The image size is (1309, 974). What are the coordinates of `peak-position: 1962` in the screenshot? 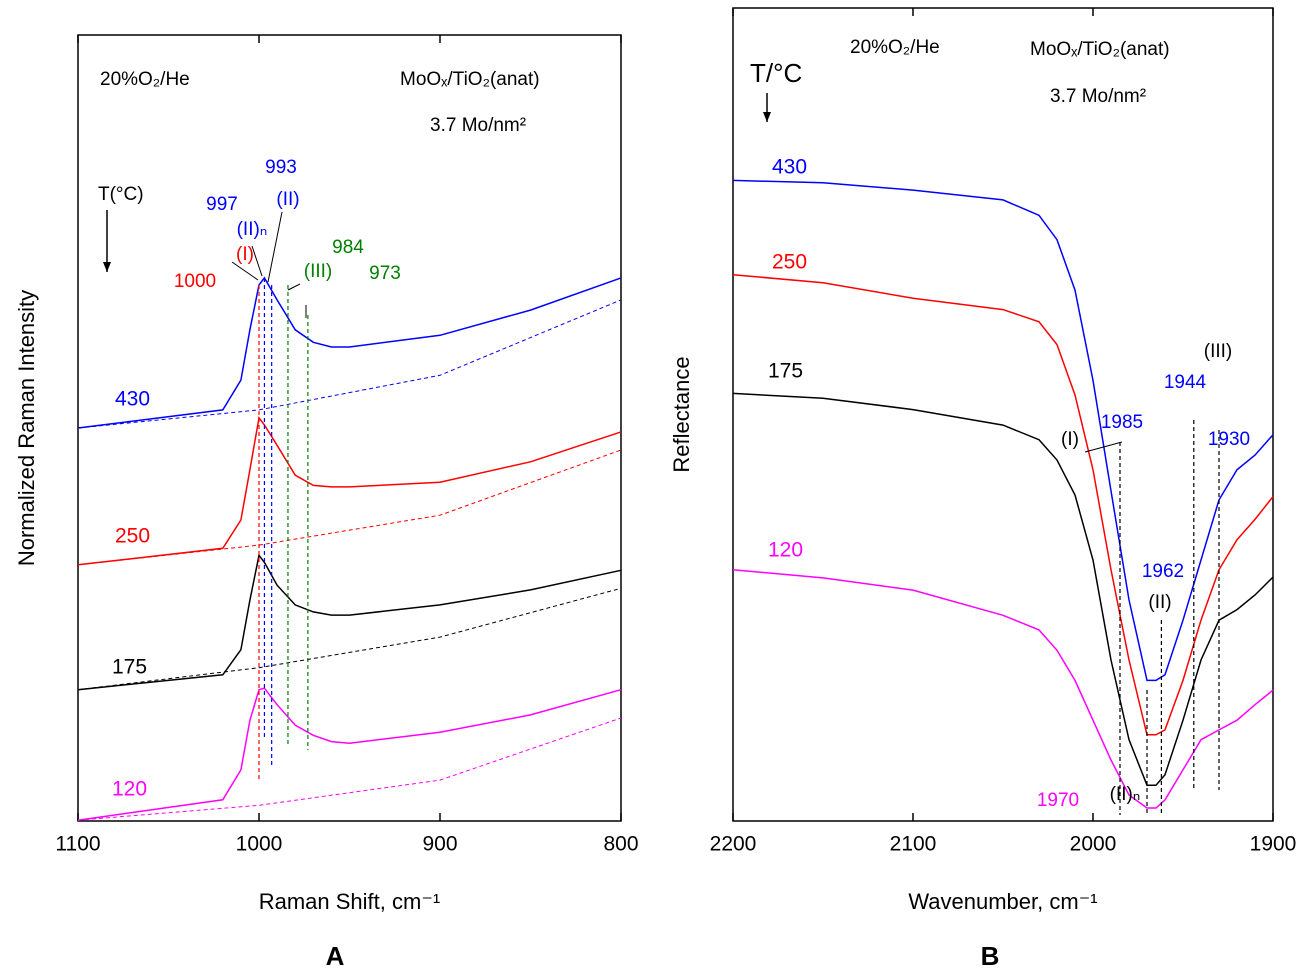 It's located at (1163, 571).